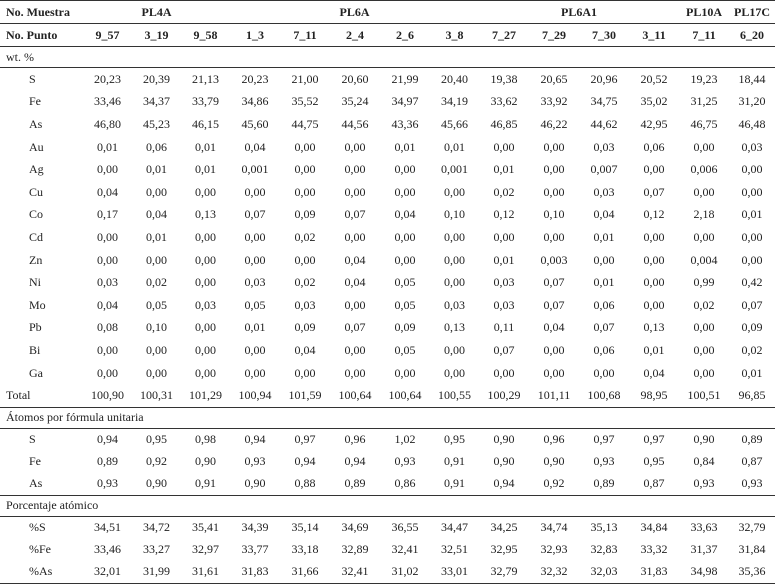  I want to click on table-cell: 0,08, so click(107, 327).